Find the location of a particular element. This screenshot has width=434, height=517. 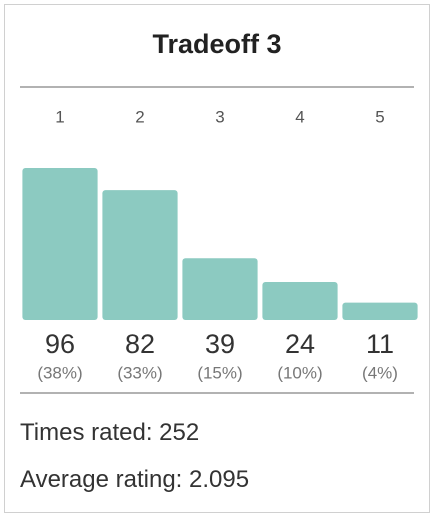

x-tick-label: 5 is located at coordinates (379, 116).